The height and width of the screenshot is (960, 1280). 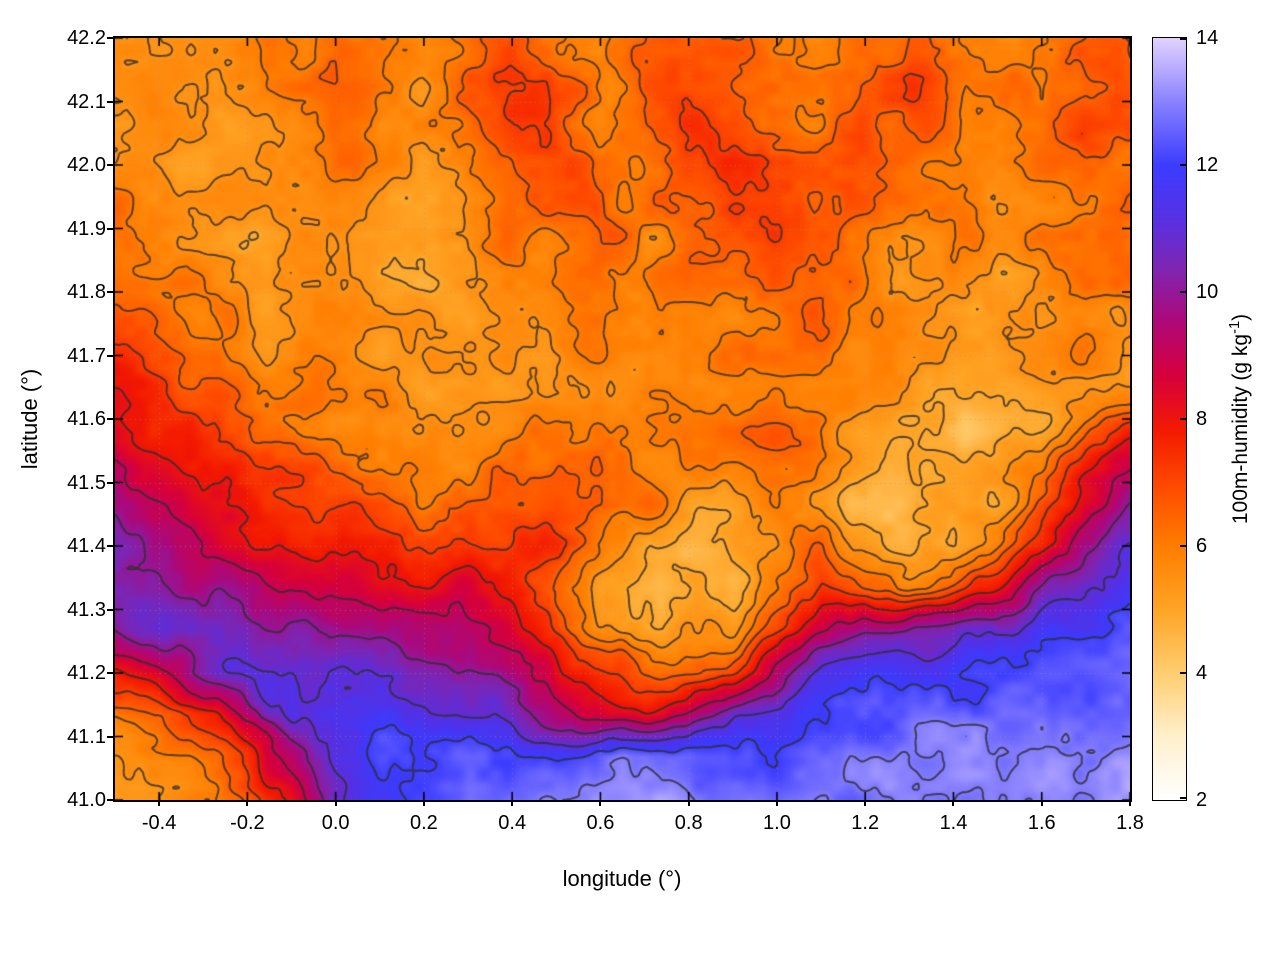 I want to click on colorbar-label: 100m-humidity (g kg-1), so click(x=1240, y=419).